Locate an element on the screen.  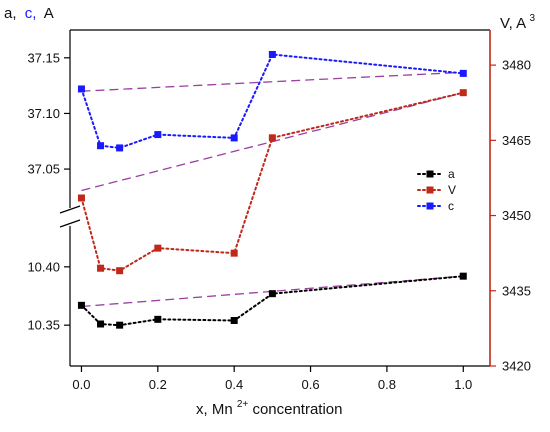
right-axis-title: V, A 3 is located at coordinates (517, 22).